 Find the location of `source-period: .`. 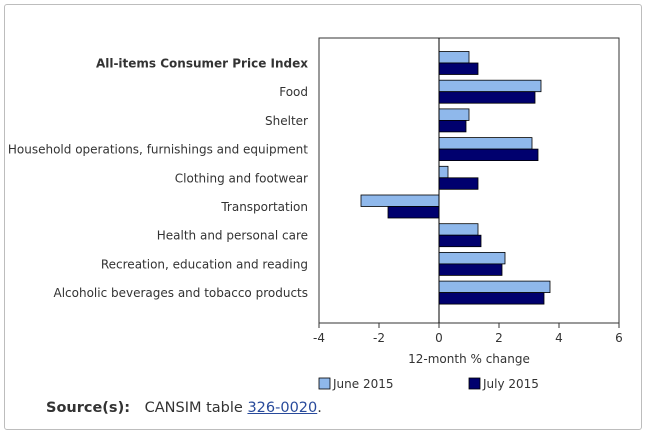

source-period: . is located at coordinates (319, 408).